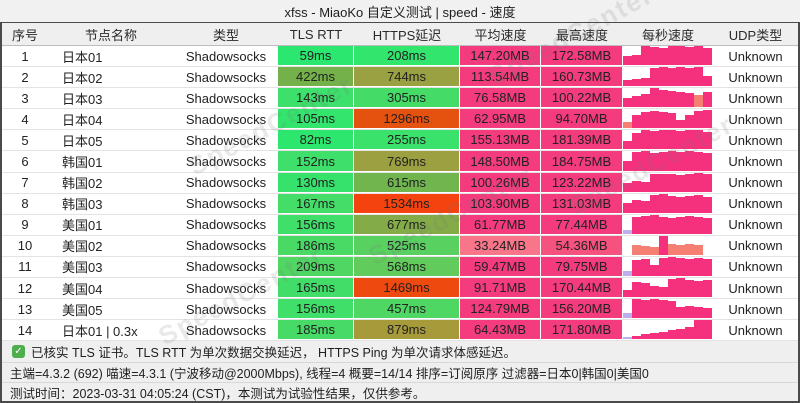 This screenshot has width=800, height=403. What do you see at coordinates (25, 56) in the screenshot?
I see `row-seq: 1` at bounding box center [25, 56].